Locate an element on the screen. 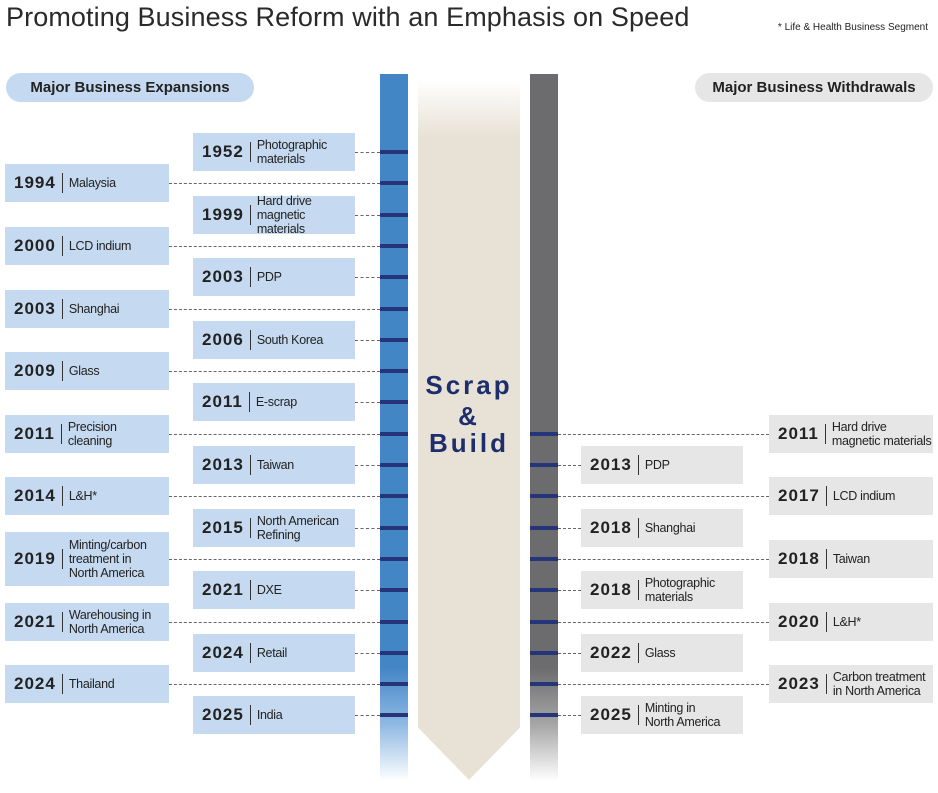 The width and height of the screenshot is (938, 793). item-label: LCD indium is located at coordinates (100, 245).